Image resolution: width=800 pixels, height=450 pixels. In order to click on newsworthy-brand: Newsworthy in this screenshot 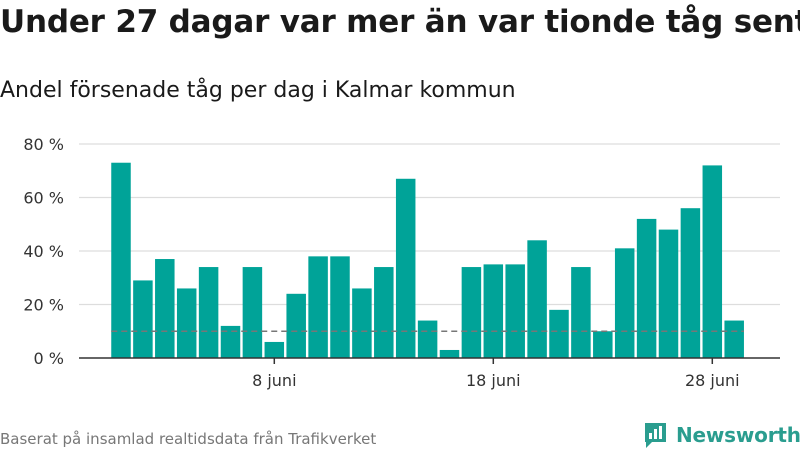, I will do `click(721, 435)`.